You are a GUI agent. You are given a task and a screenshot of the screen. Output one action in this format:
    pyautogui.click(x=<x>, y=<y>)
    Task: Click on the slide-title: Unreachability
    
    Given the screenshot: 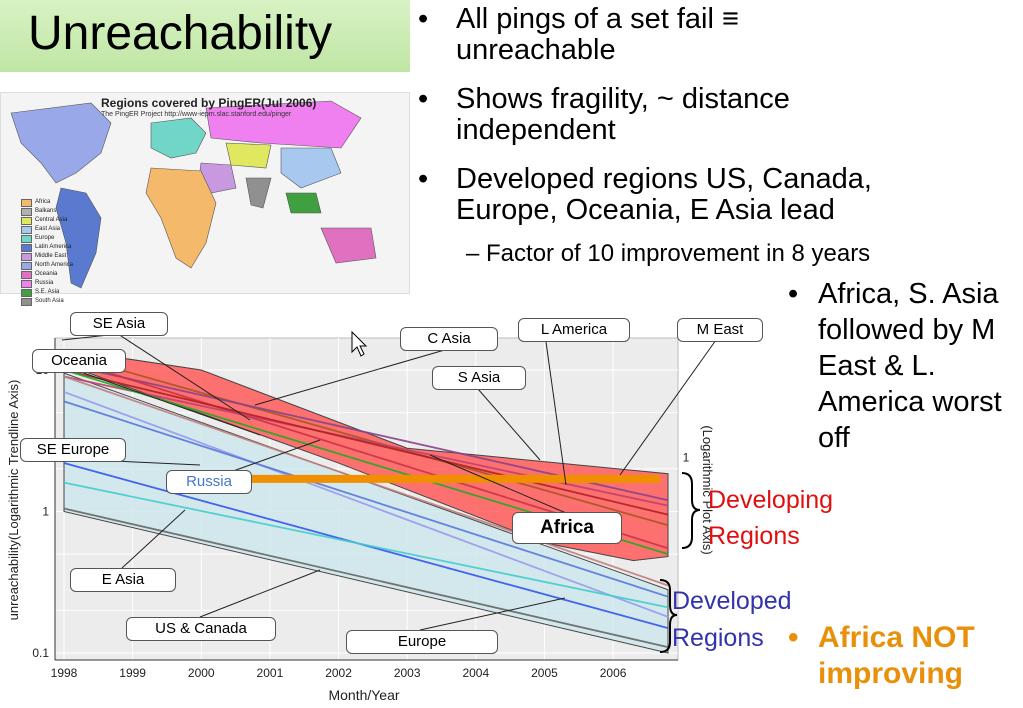 What is the action you would take?
    pyautogui.click(x=180, y=33)
    